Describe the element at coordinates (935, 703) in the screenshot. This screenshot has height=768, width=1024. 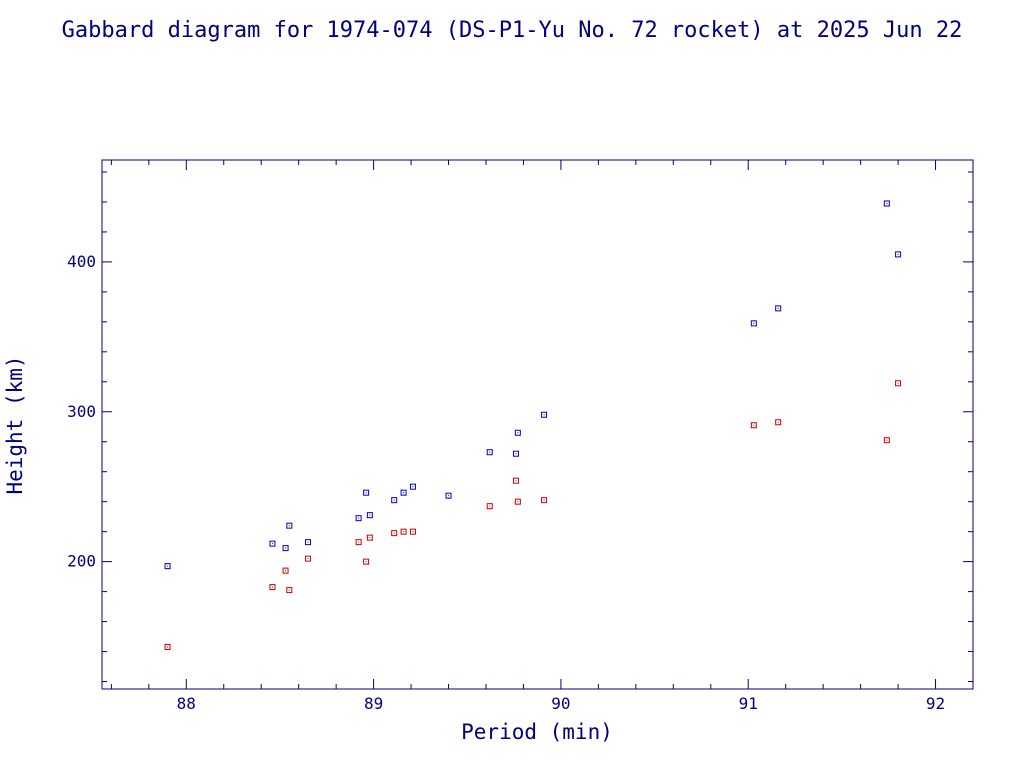
I see `x-tick-label: 92` at that location.